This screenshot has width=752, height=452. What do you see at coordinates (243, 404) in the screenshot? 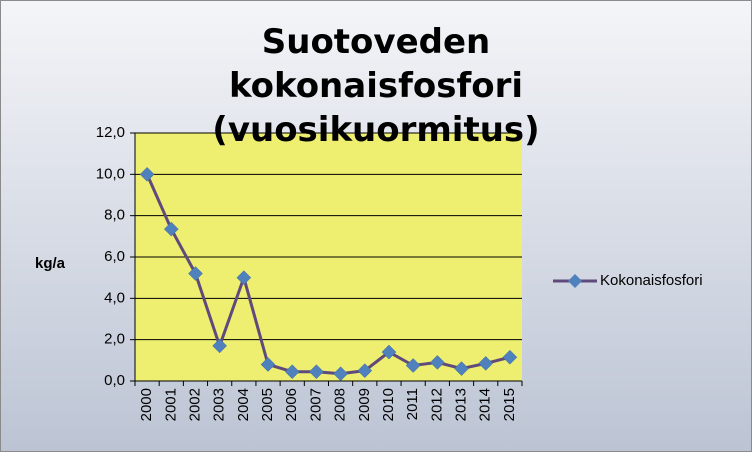
I see `x-tick-label: 2004` at bounding box center [243, 404].